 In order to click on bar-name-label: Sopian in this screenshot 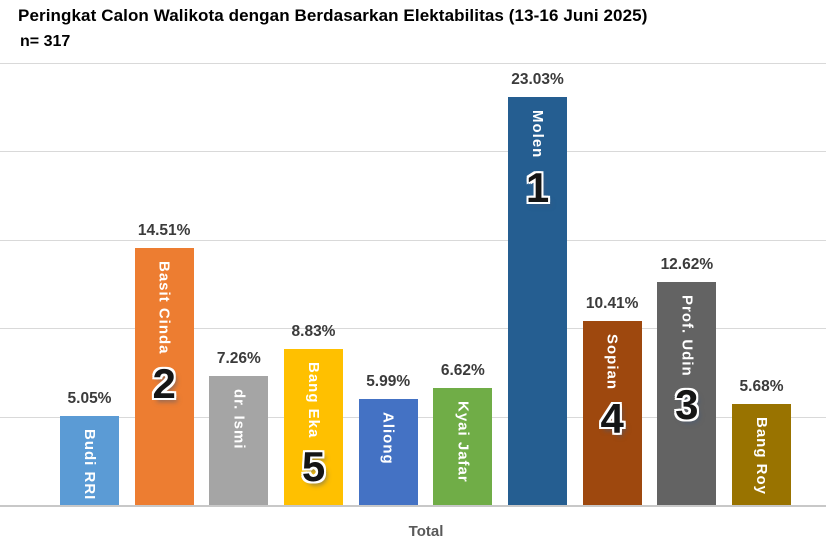, I will do `click(612, 361)`.